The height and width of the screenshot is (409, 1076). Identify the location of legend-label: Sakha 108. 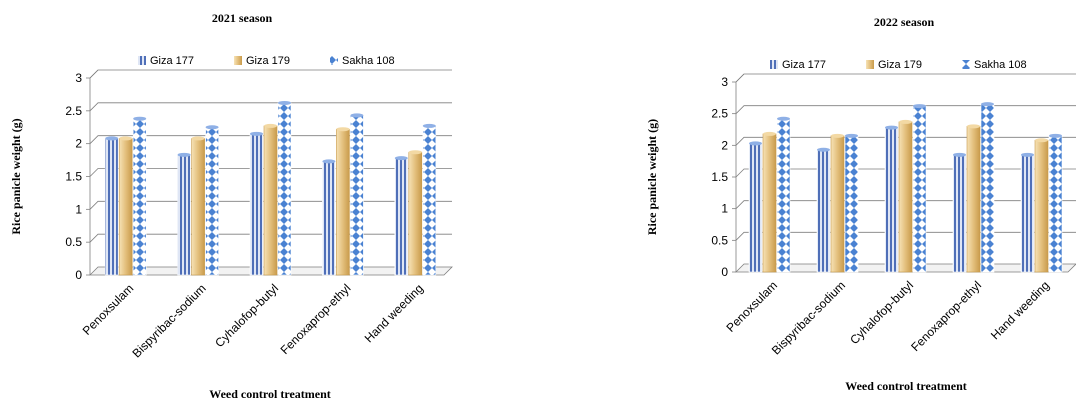
(1000, 65).